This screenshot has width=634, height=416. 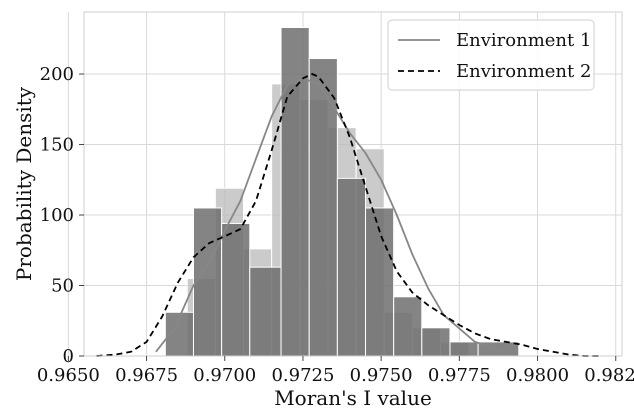 What do you see at coordinates (68, 375) in the screenshot?
I see `x-tick-label: 0.9650` at bounding box center [68, 375].